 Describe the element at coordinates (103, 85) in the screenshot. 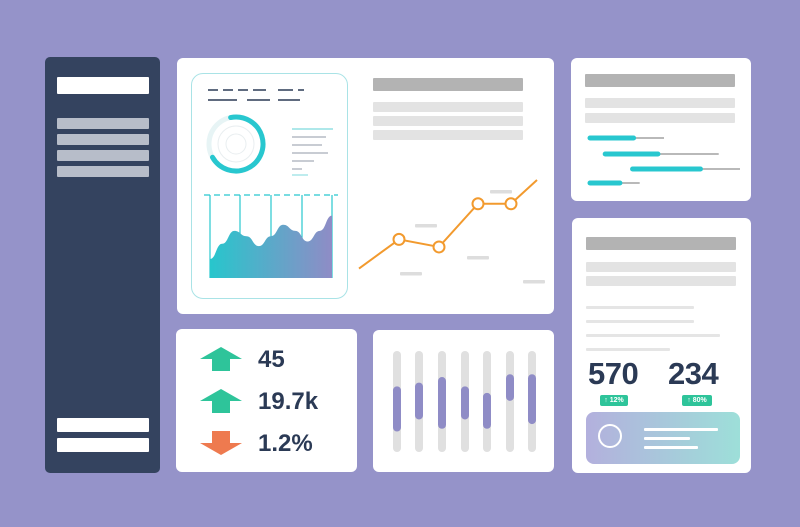

I see `sidebar-title-placeholder` at that location.